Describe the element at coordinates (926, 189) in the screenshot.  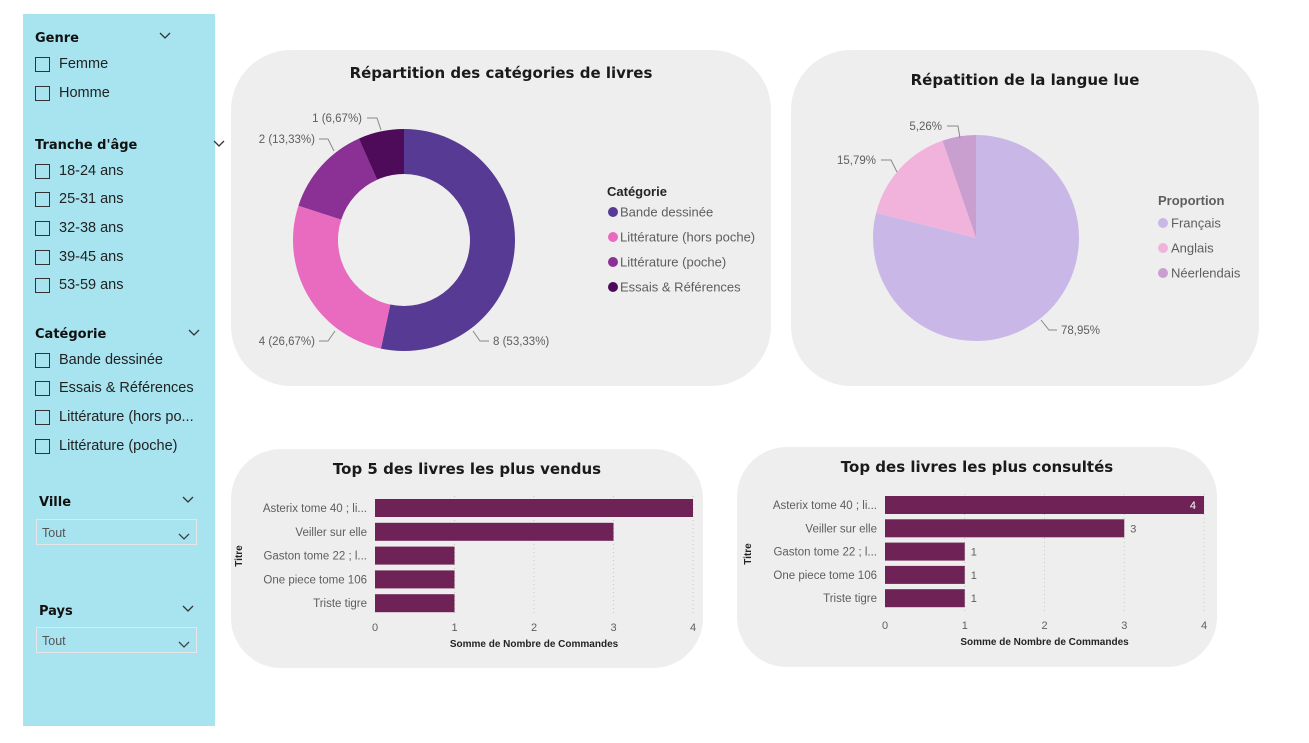
I see `pie-slice` at that location.